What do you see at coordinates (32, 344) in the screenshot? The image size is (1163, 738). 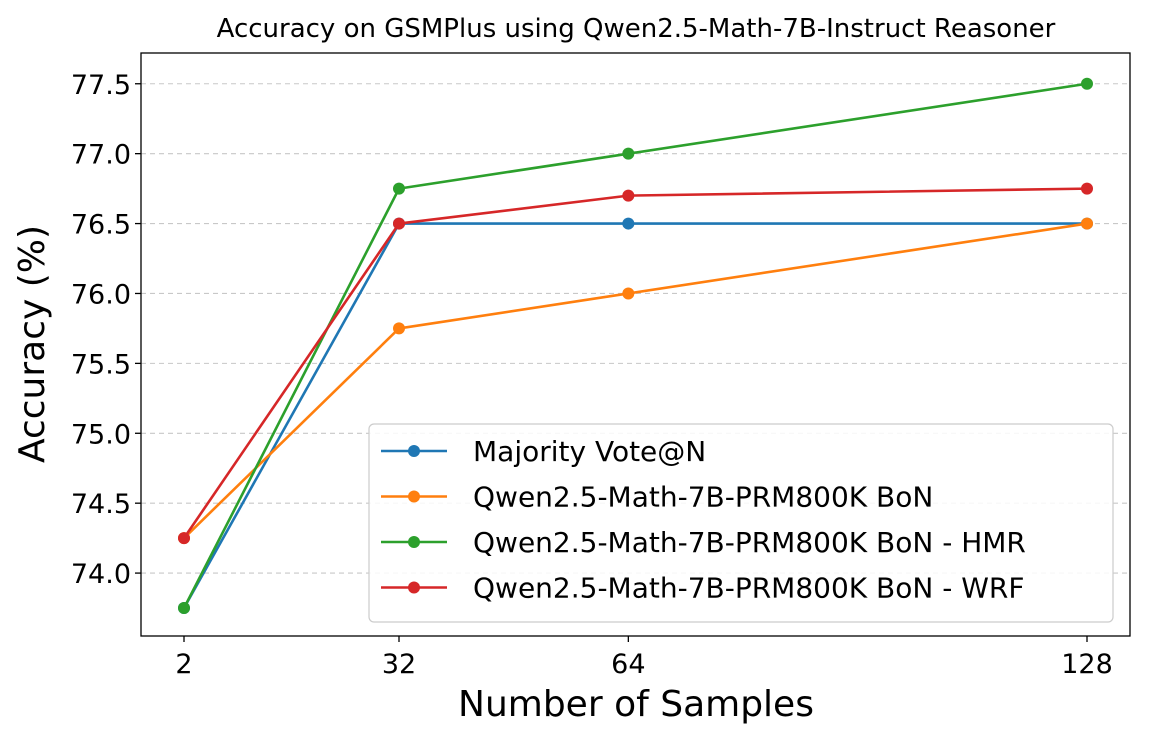 I see `y-axis-label: Accuracy (%)` at bounding box center [32, 344].